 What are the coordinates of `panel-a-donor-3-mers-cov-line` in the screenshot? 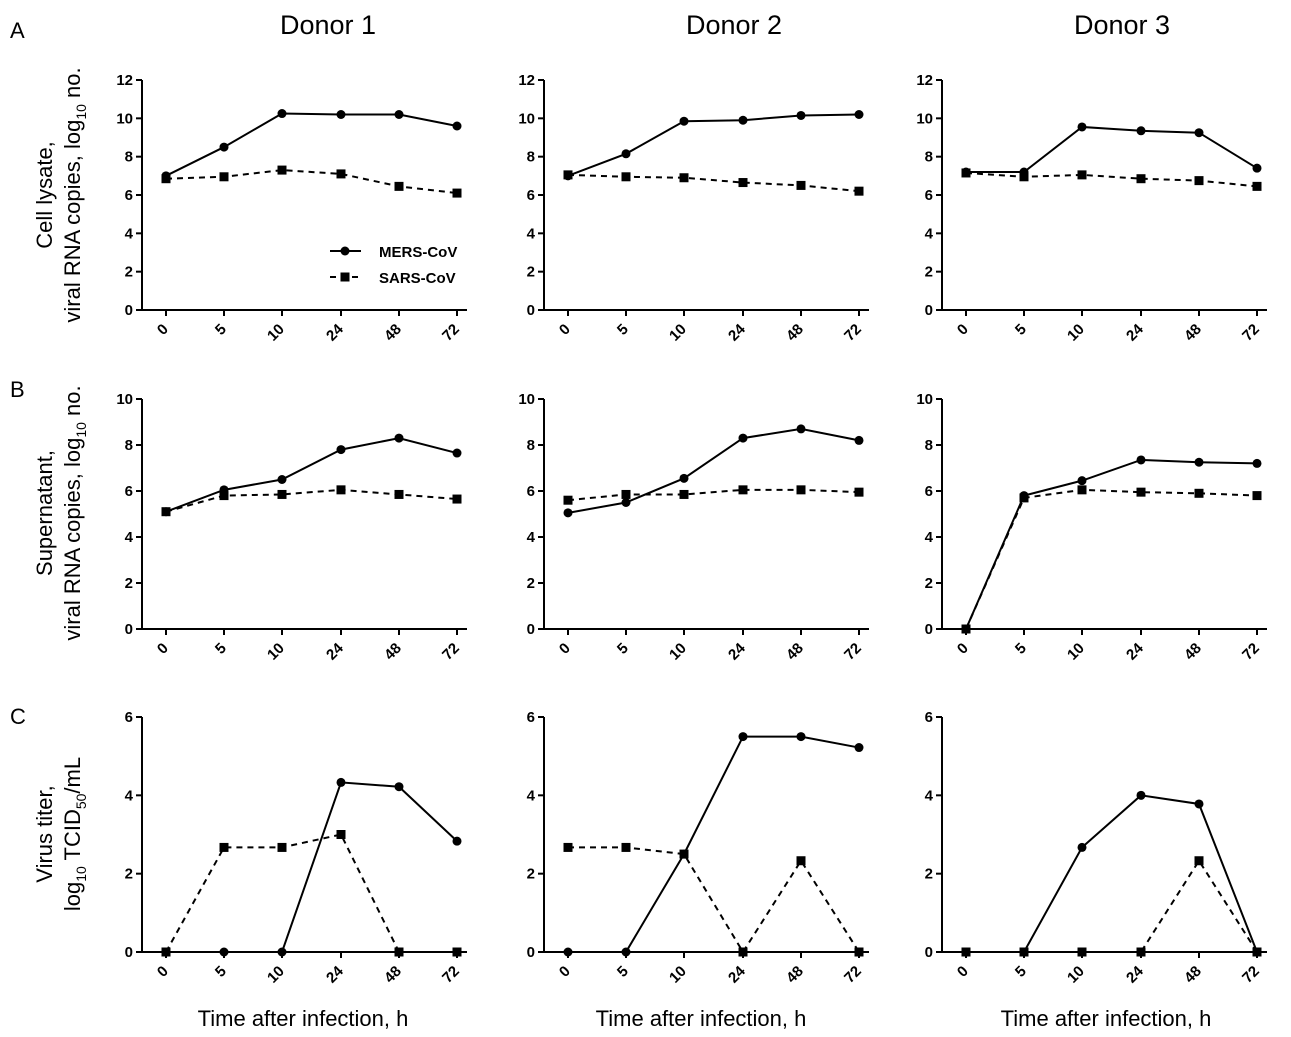 It's located at (1112, 149).